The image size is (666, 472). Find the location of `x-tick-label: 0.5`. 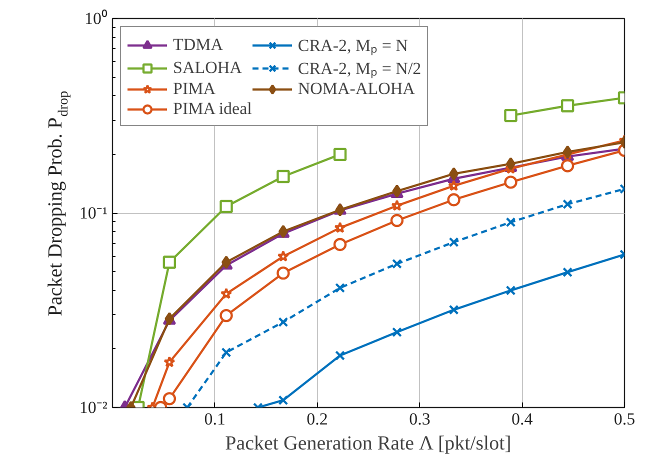

x-tick-label: 0.5 is located at coordinates (625, 419).